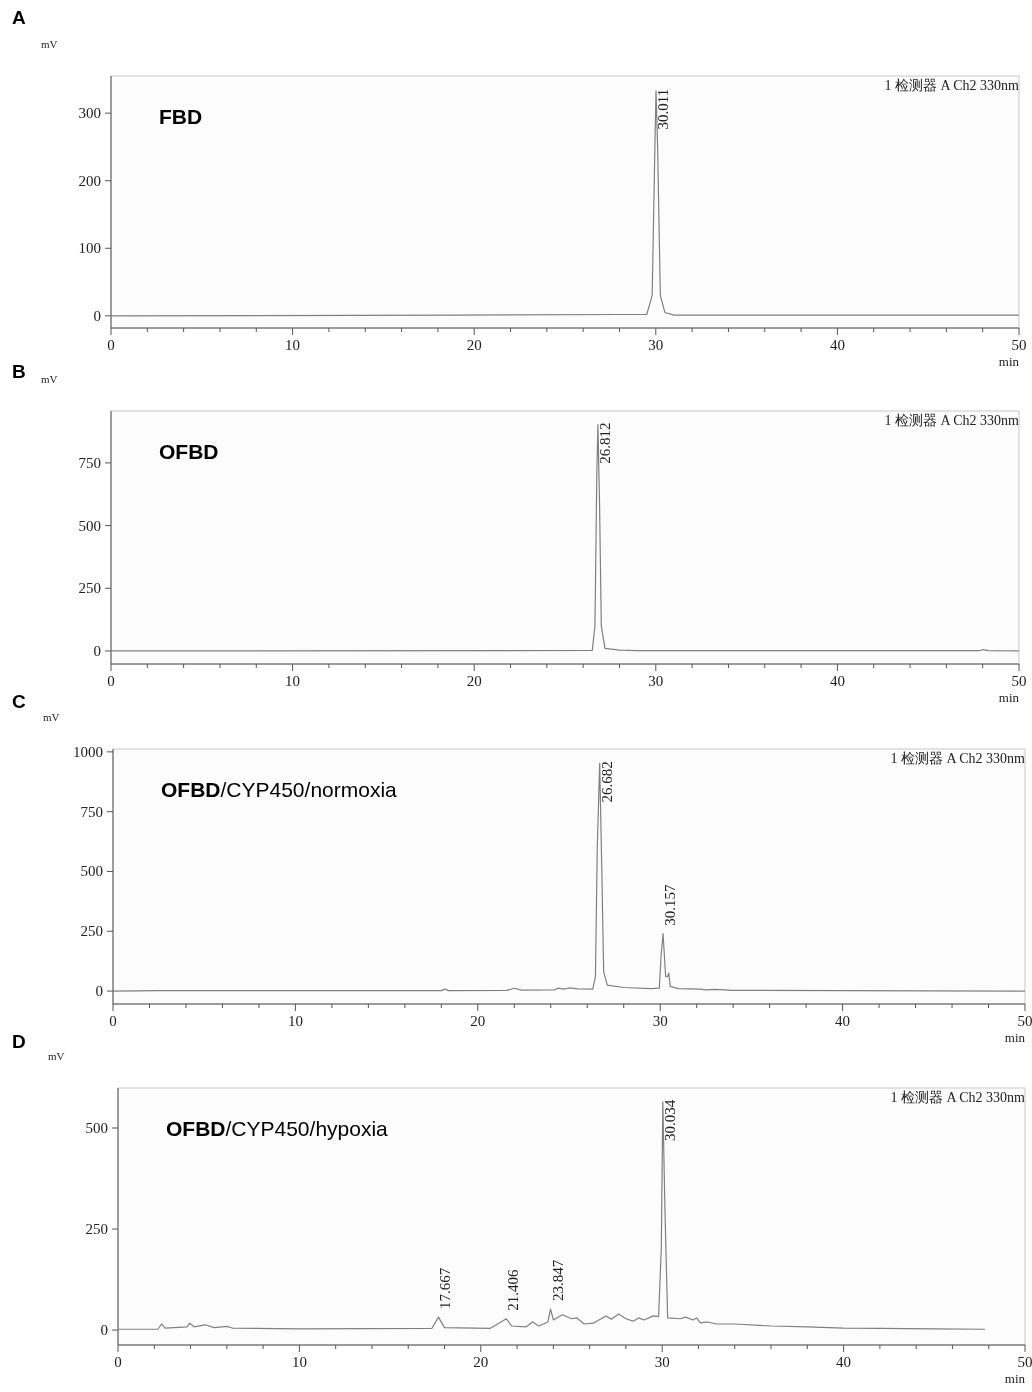 The width and height of the screenshot is (1032, 1392). What do you see at coordinates (19, 701) in the screenshot?
I see `text: C` at bounding box center [19, 701].